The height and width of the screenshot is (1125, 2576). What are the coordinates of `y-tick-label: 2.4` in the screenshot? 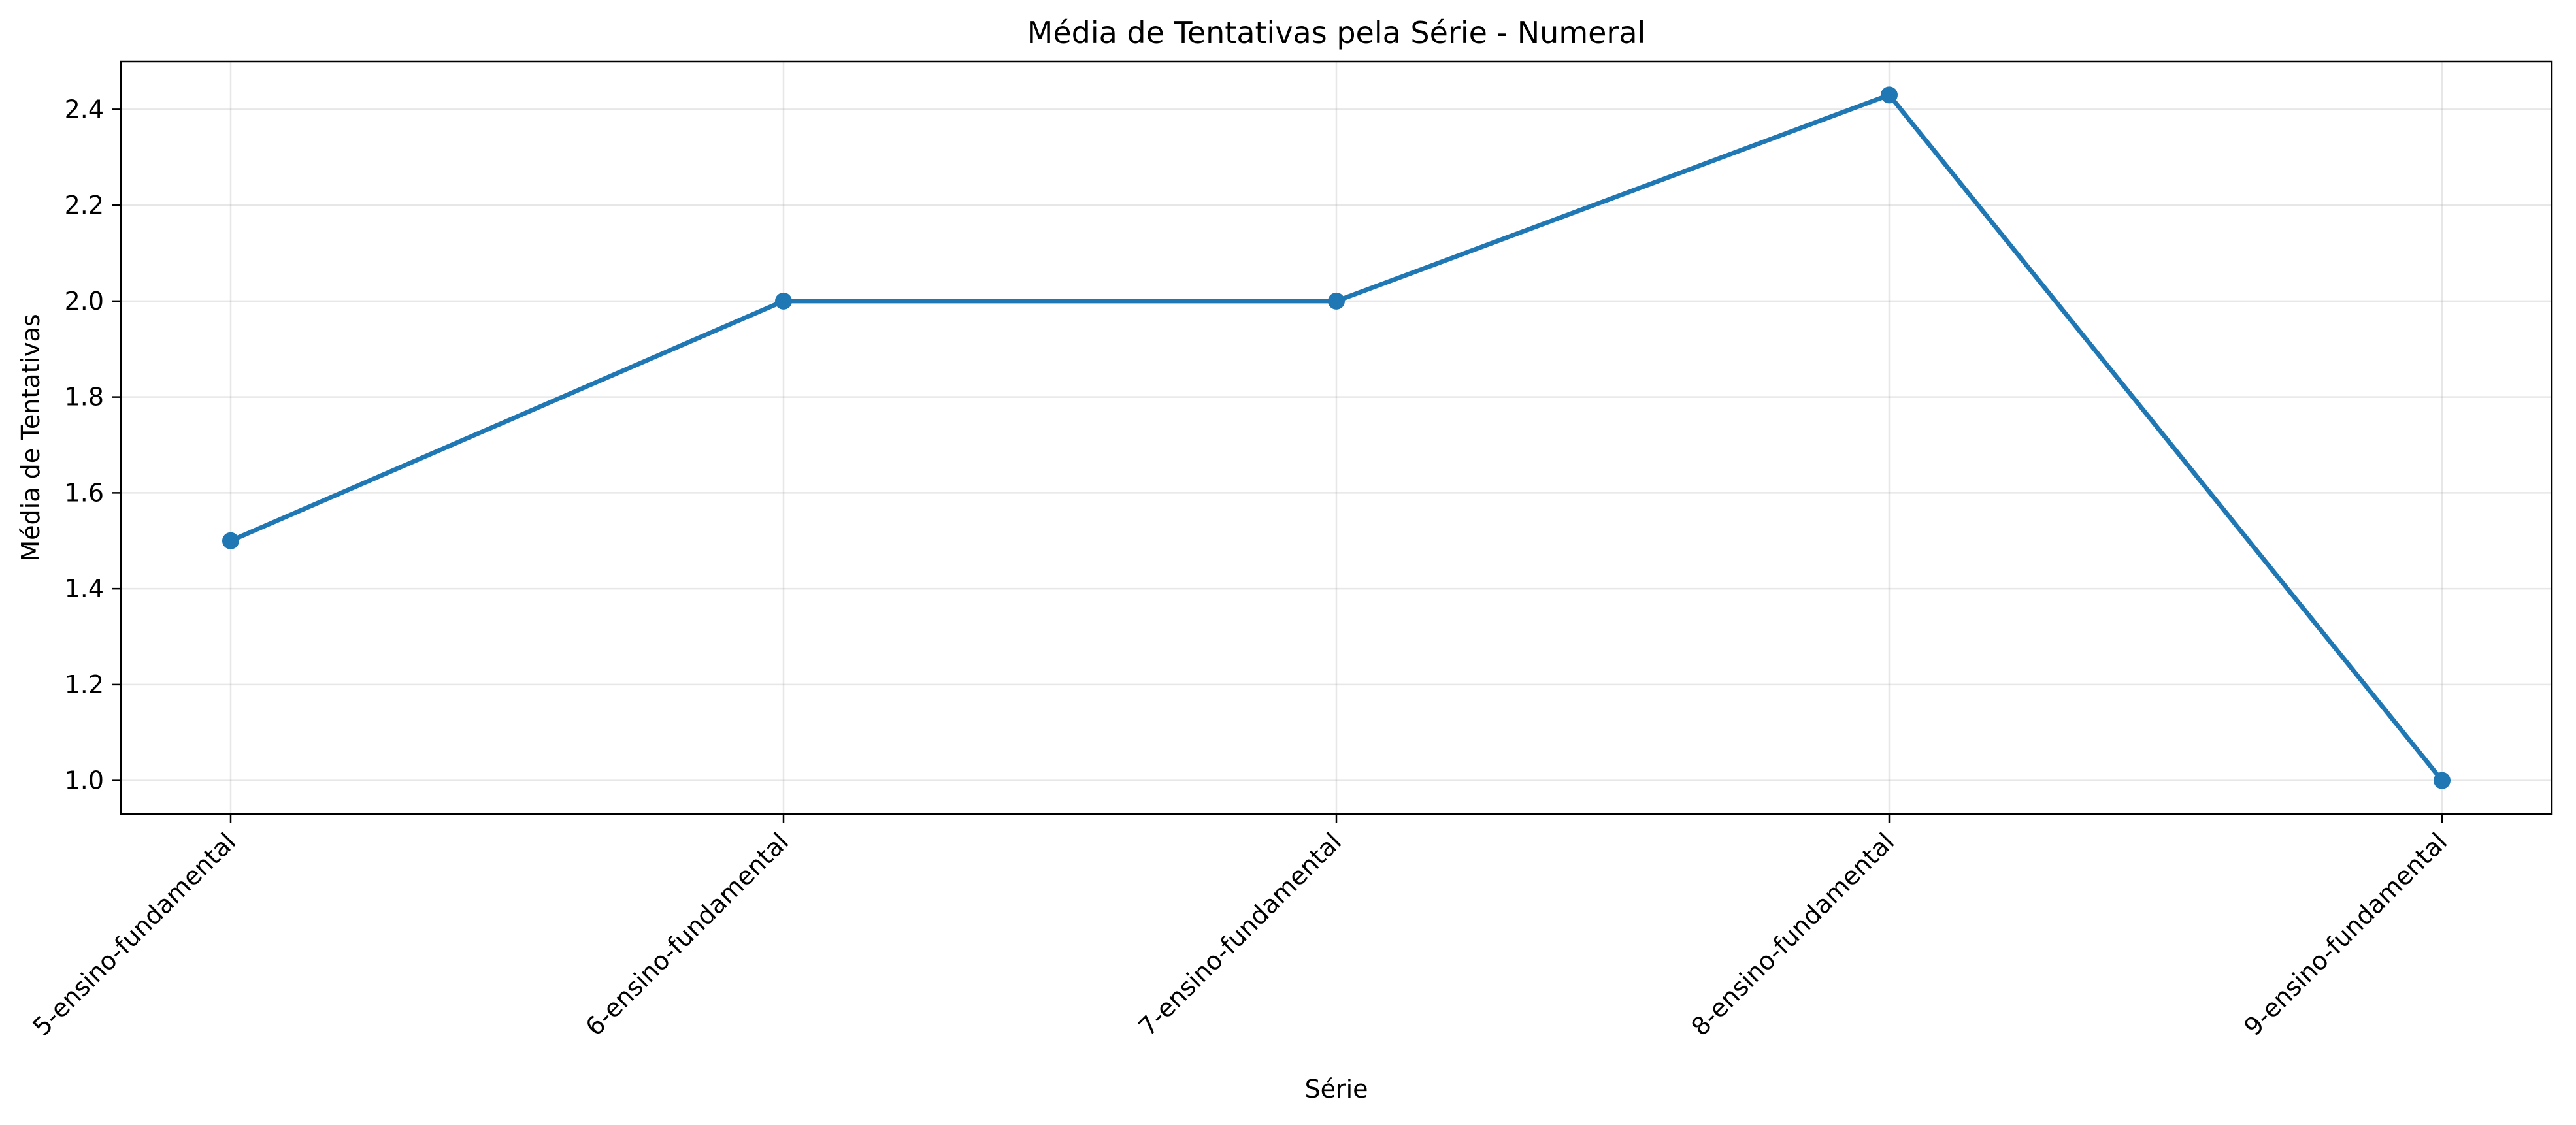 It's located at (84, 109).